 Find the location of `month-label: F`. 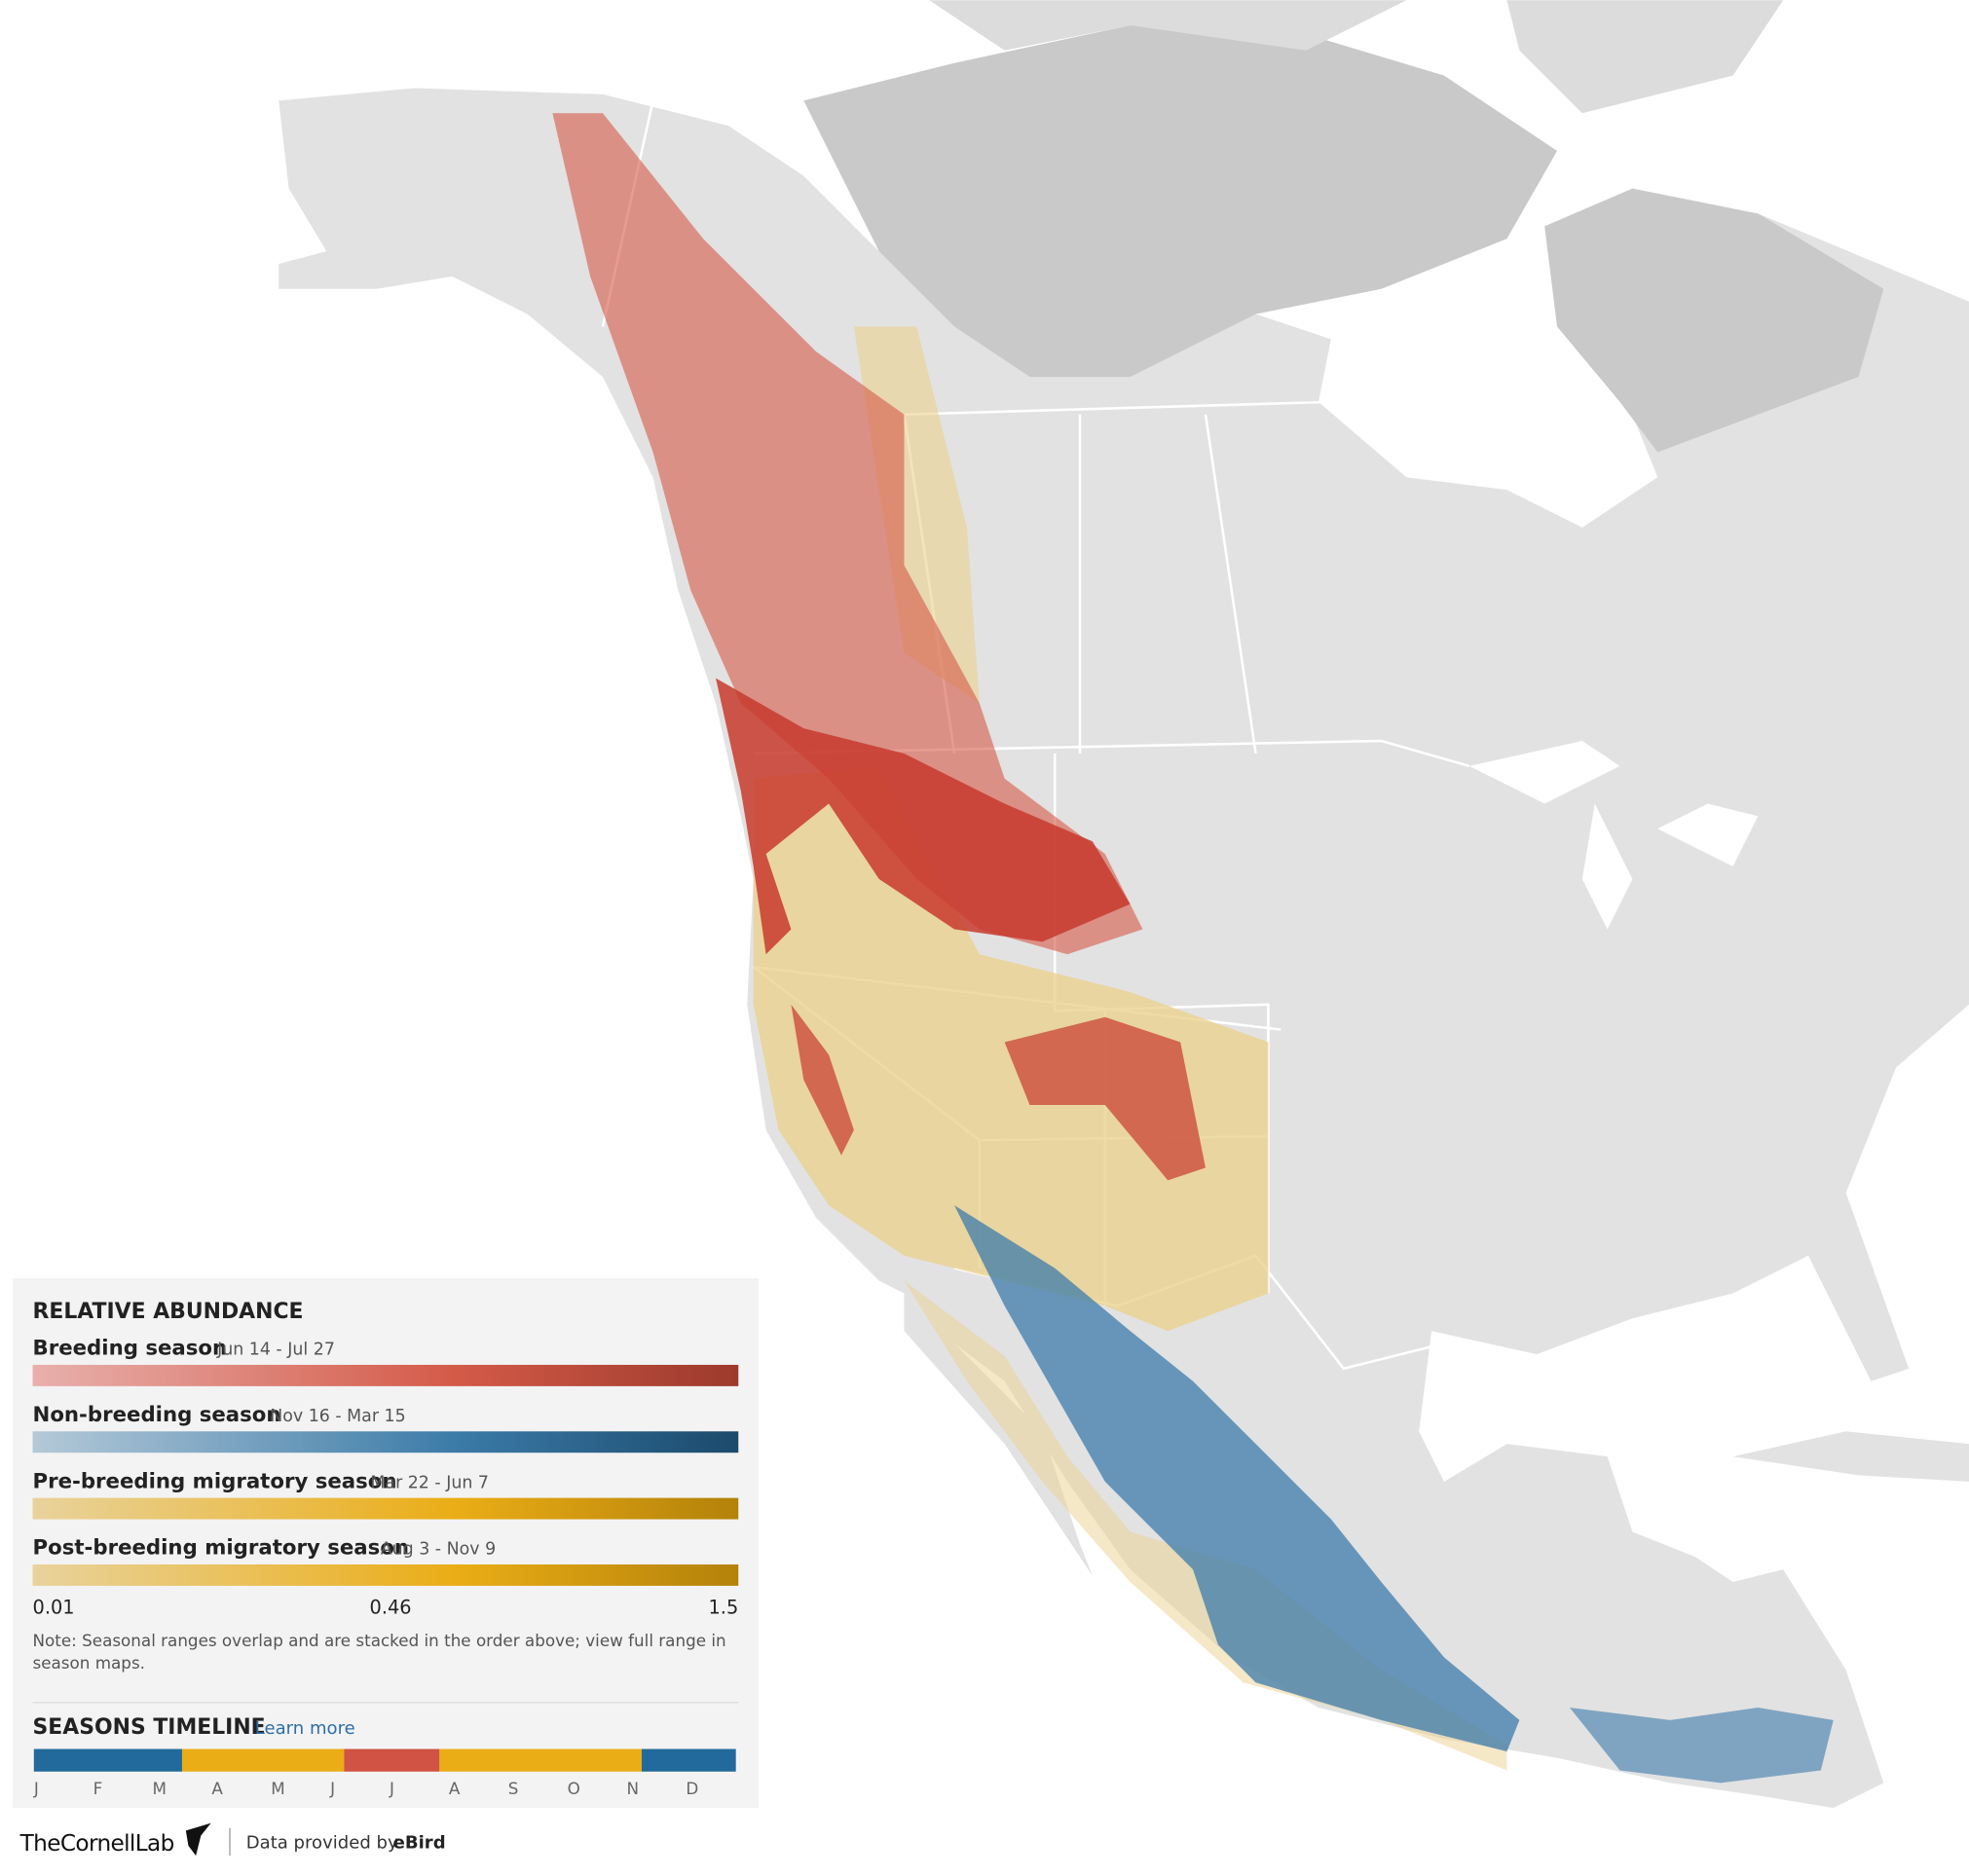

month-label: F is located at coordinates (98, 1789).